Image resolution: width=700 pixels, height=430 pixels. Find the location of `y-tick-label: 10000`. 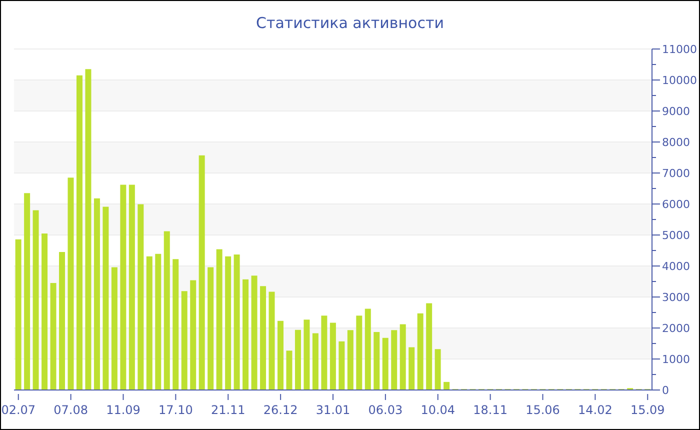

y-tick-label: 10000 is located at coordinates (679, 80).